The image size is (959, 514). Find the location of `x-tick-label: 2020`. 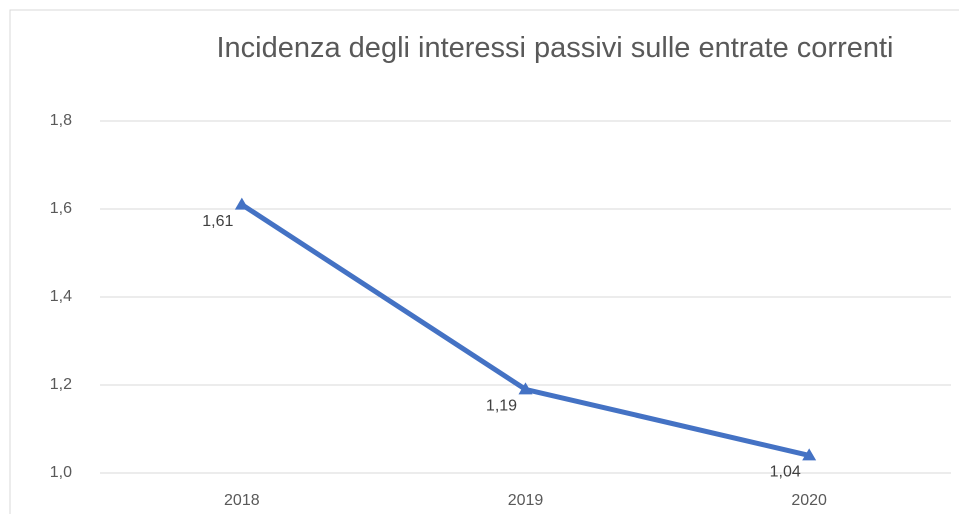

x-tick-label: 2020 is located at coordinates (809, 500).